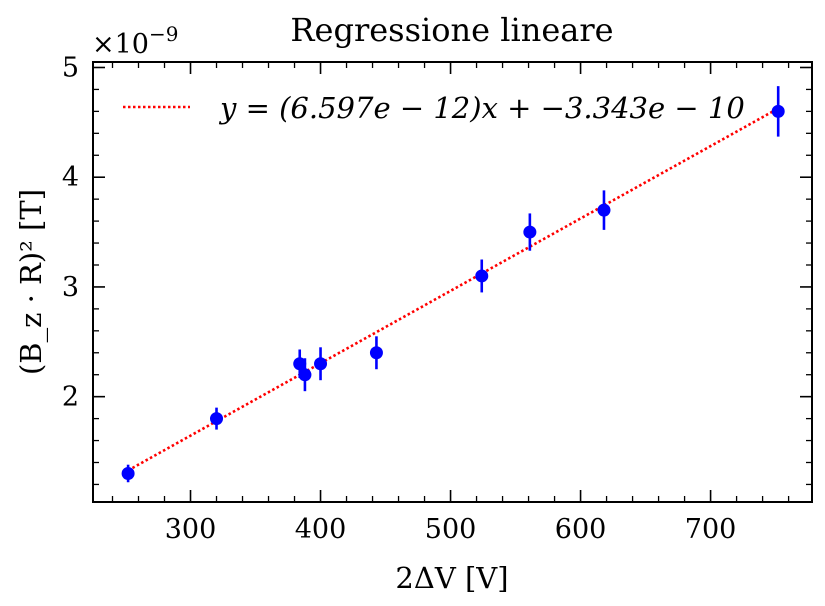  What do you see at coordinates (451, 529) in the screenshot?
I see `x-tick-label: 500` at bounding box center [451, 529].